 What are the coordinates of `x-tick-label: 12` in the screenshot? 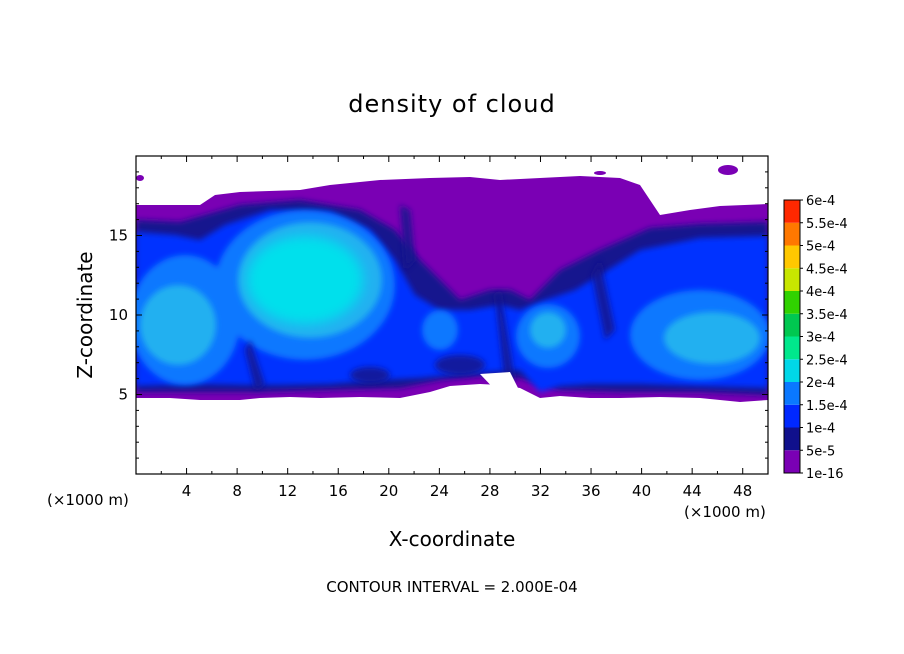 It's located at (287, 491).